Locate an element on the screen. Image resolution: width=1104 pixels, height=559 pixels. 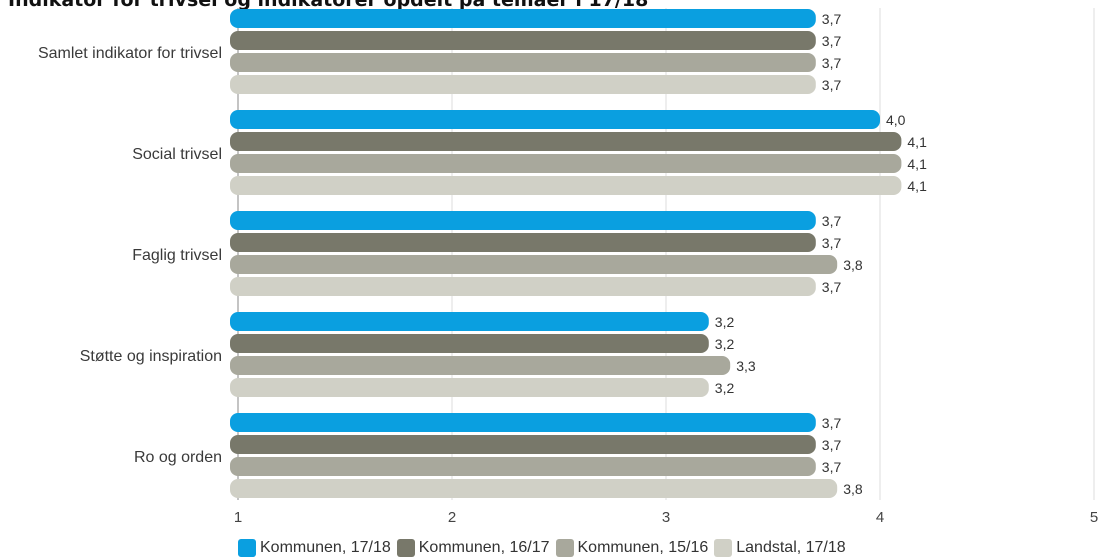
legend-item: Kommunen, 15/16 is located at coordinates (632, 548).